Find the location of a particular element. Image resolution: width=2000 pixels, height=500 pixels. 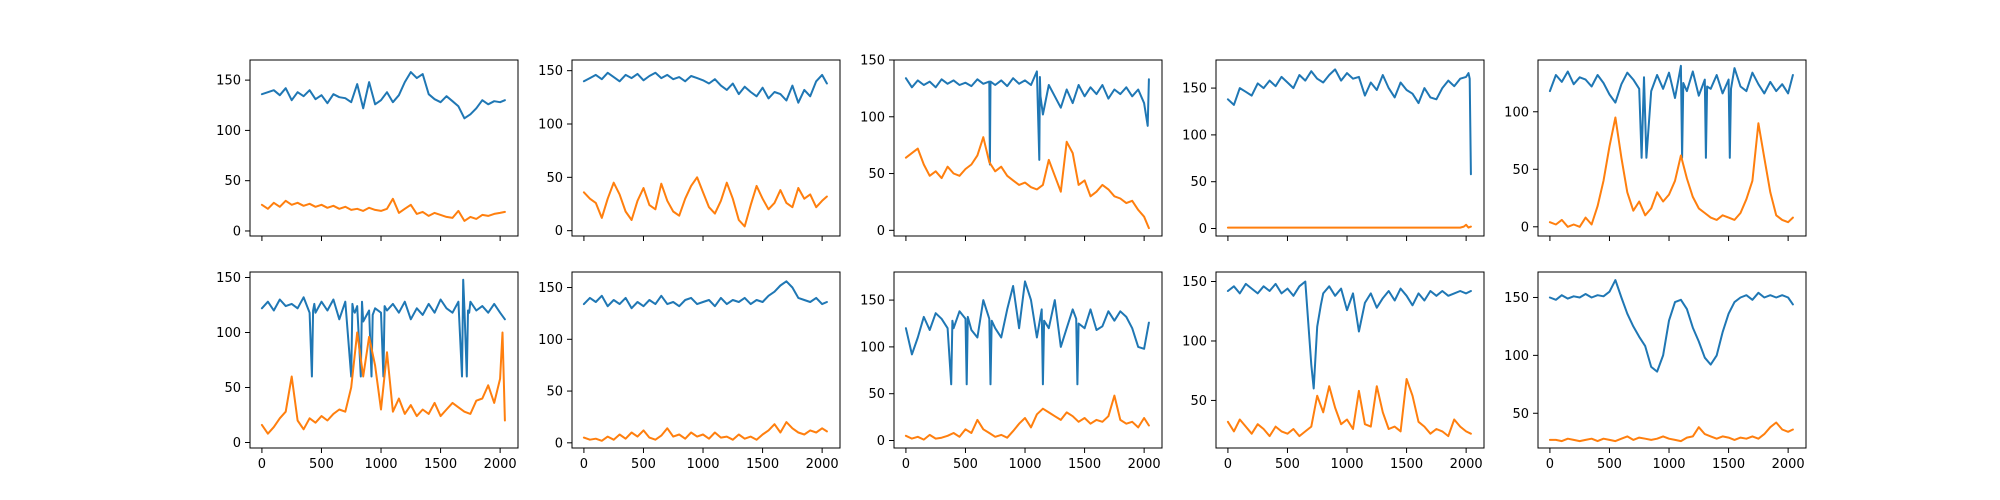

subplot-1-ytick-label: 0 is located at coordinates (237, 231).